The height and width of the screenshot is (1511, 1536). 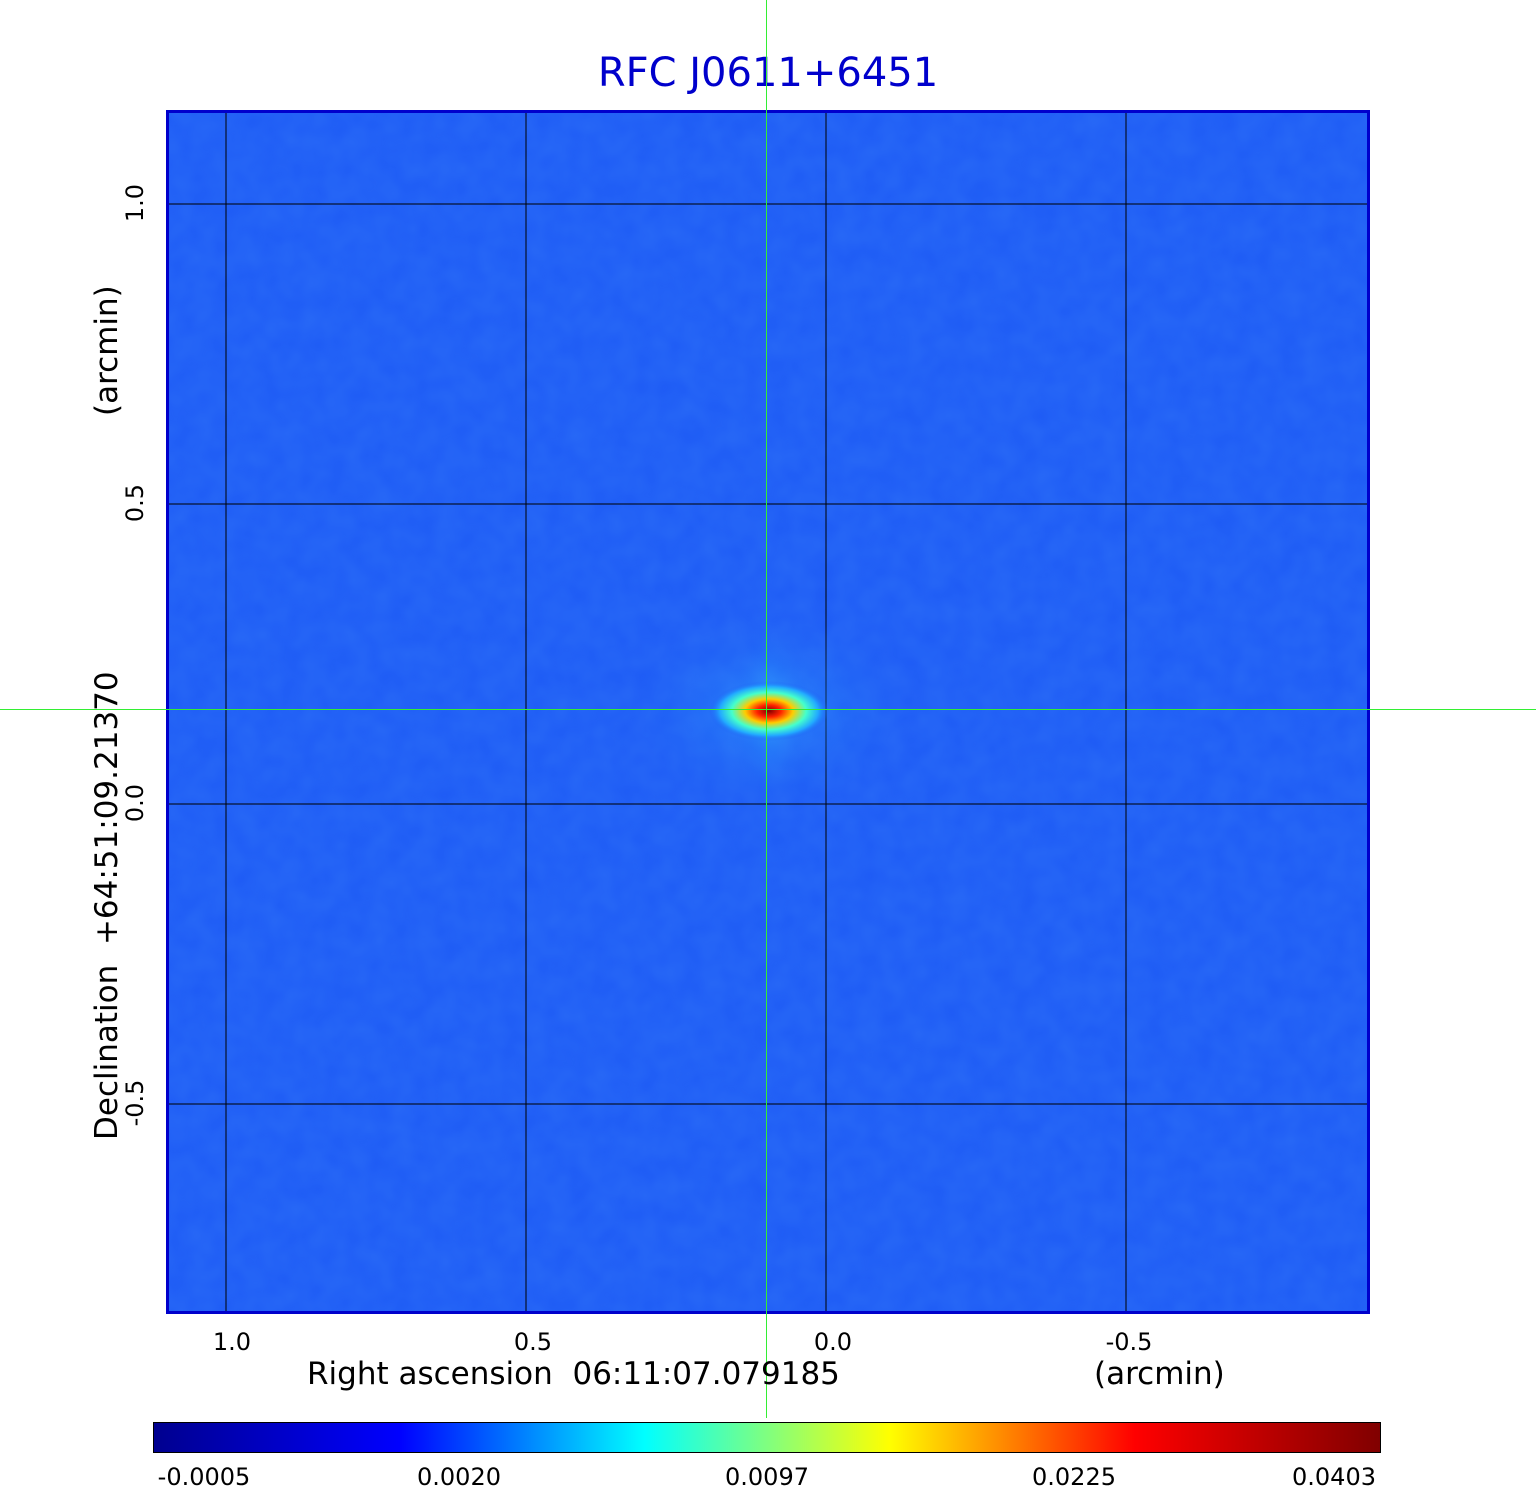 I want to click on crosshair-horizontal, so click(x=768, y=709).